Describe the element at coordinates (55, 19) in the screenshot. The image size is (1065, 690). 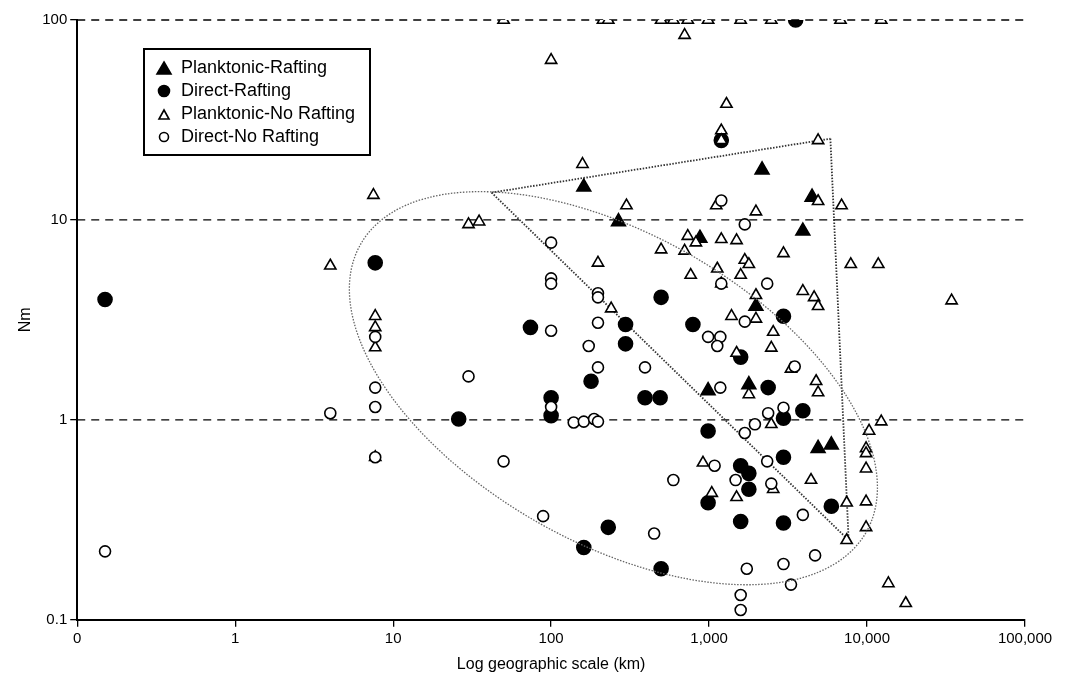
I see `y-tick-label: 100` at that location.